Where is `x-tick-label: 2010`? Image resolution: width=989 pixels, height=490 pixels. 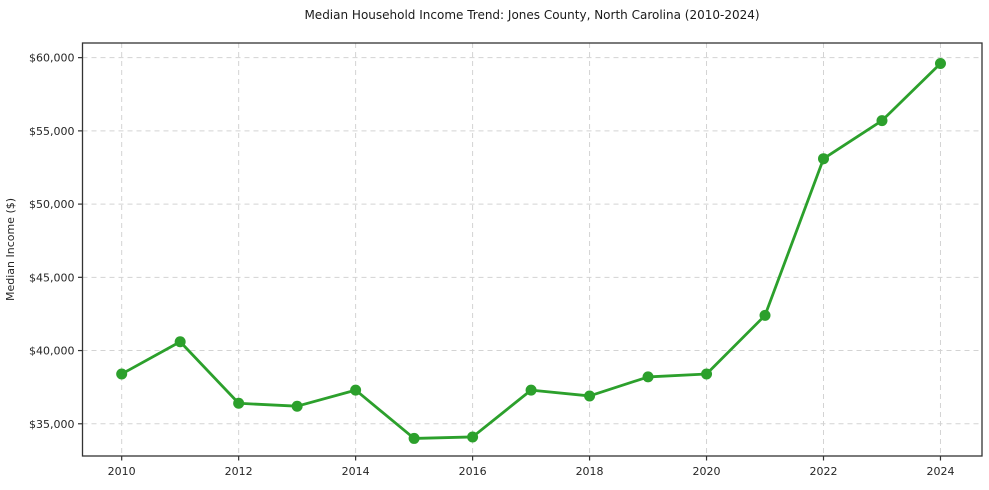
x-tick-label: 2010 is located at coordinates (122, 471).